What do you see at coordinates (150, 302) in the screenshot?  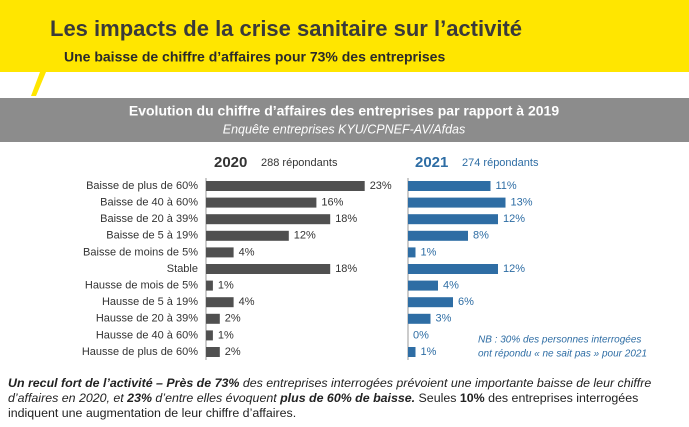 I see `category-label: Hausse de 5 à 19%` at bounding box center [150, 302].